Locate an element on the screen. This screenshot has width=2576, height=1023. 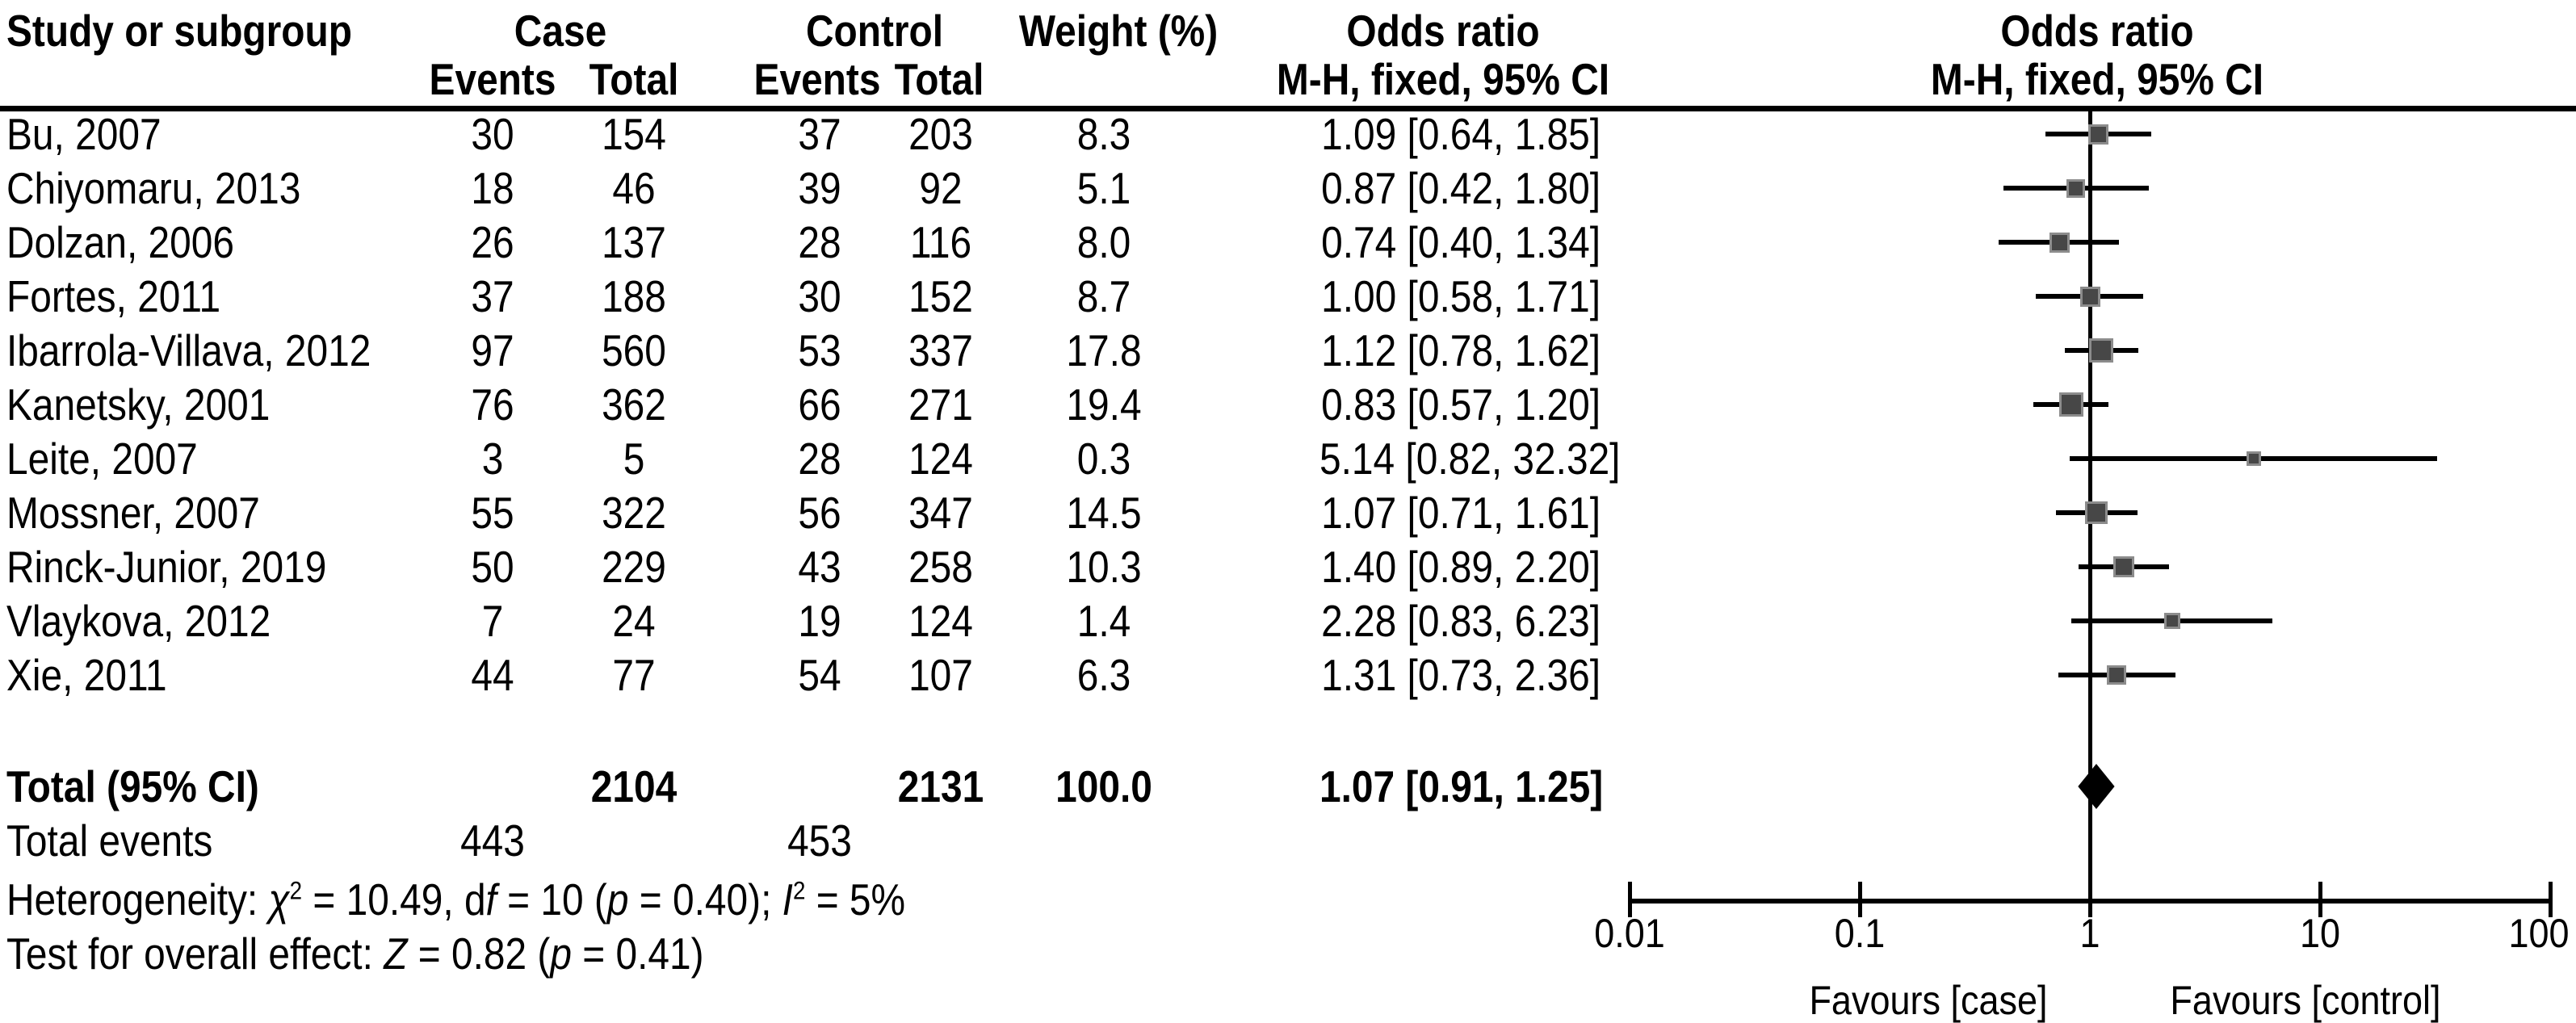
total-events-control: 453 is located at coordinates (819, 840).